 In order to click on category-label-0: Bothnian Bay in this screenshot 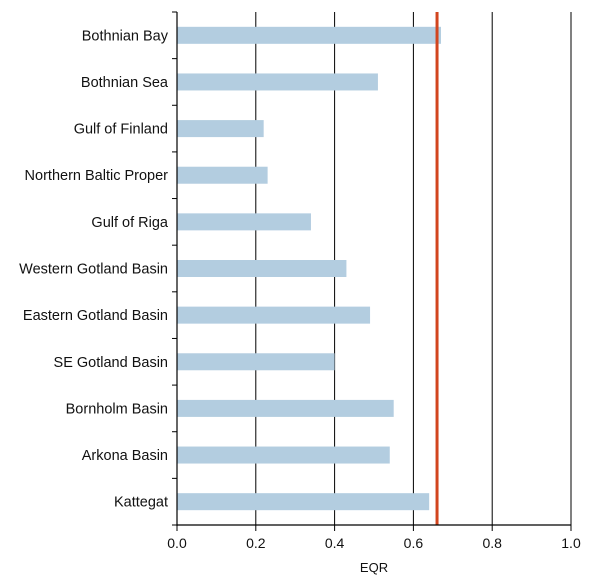, I will do `click(125, 36)`.